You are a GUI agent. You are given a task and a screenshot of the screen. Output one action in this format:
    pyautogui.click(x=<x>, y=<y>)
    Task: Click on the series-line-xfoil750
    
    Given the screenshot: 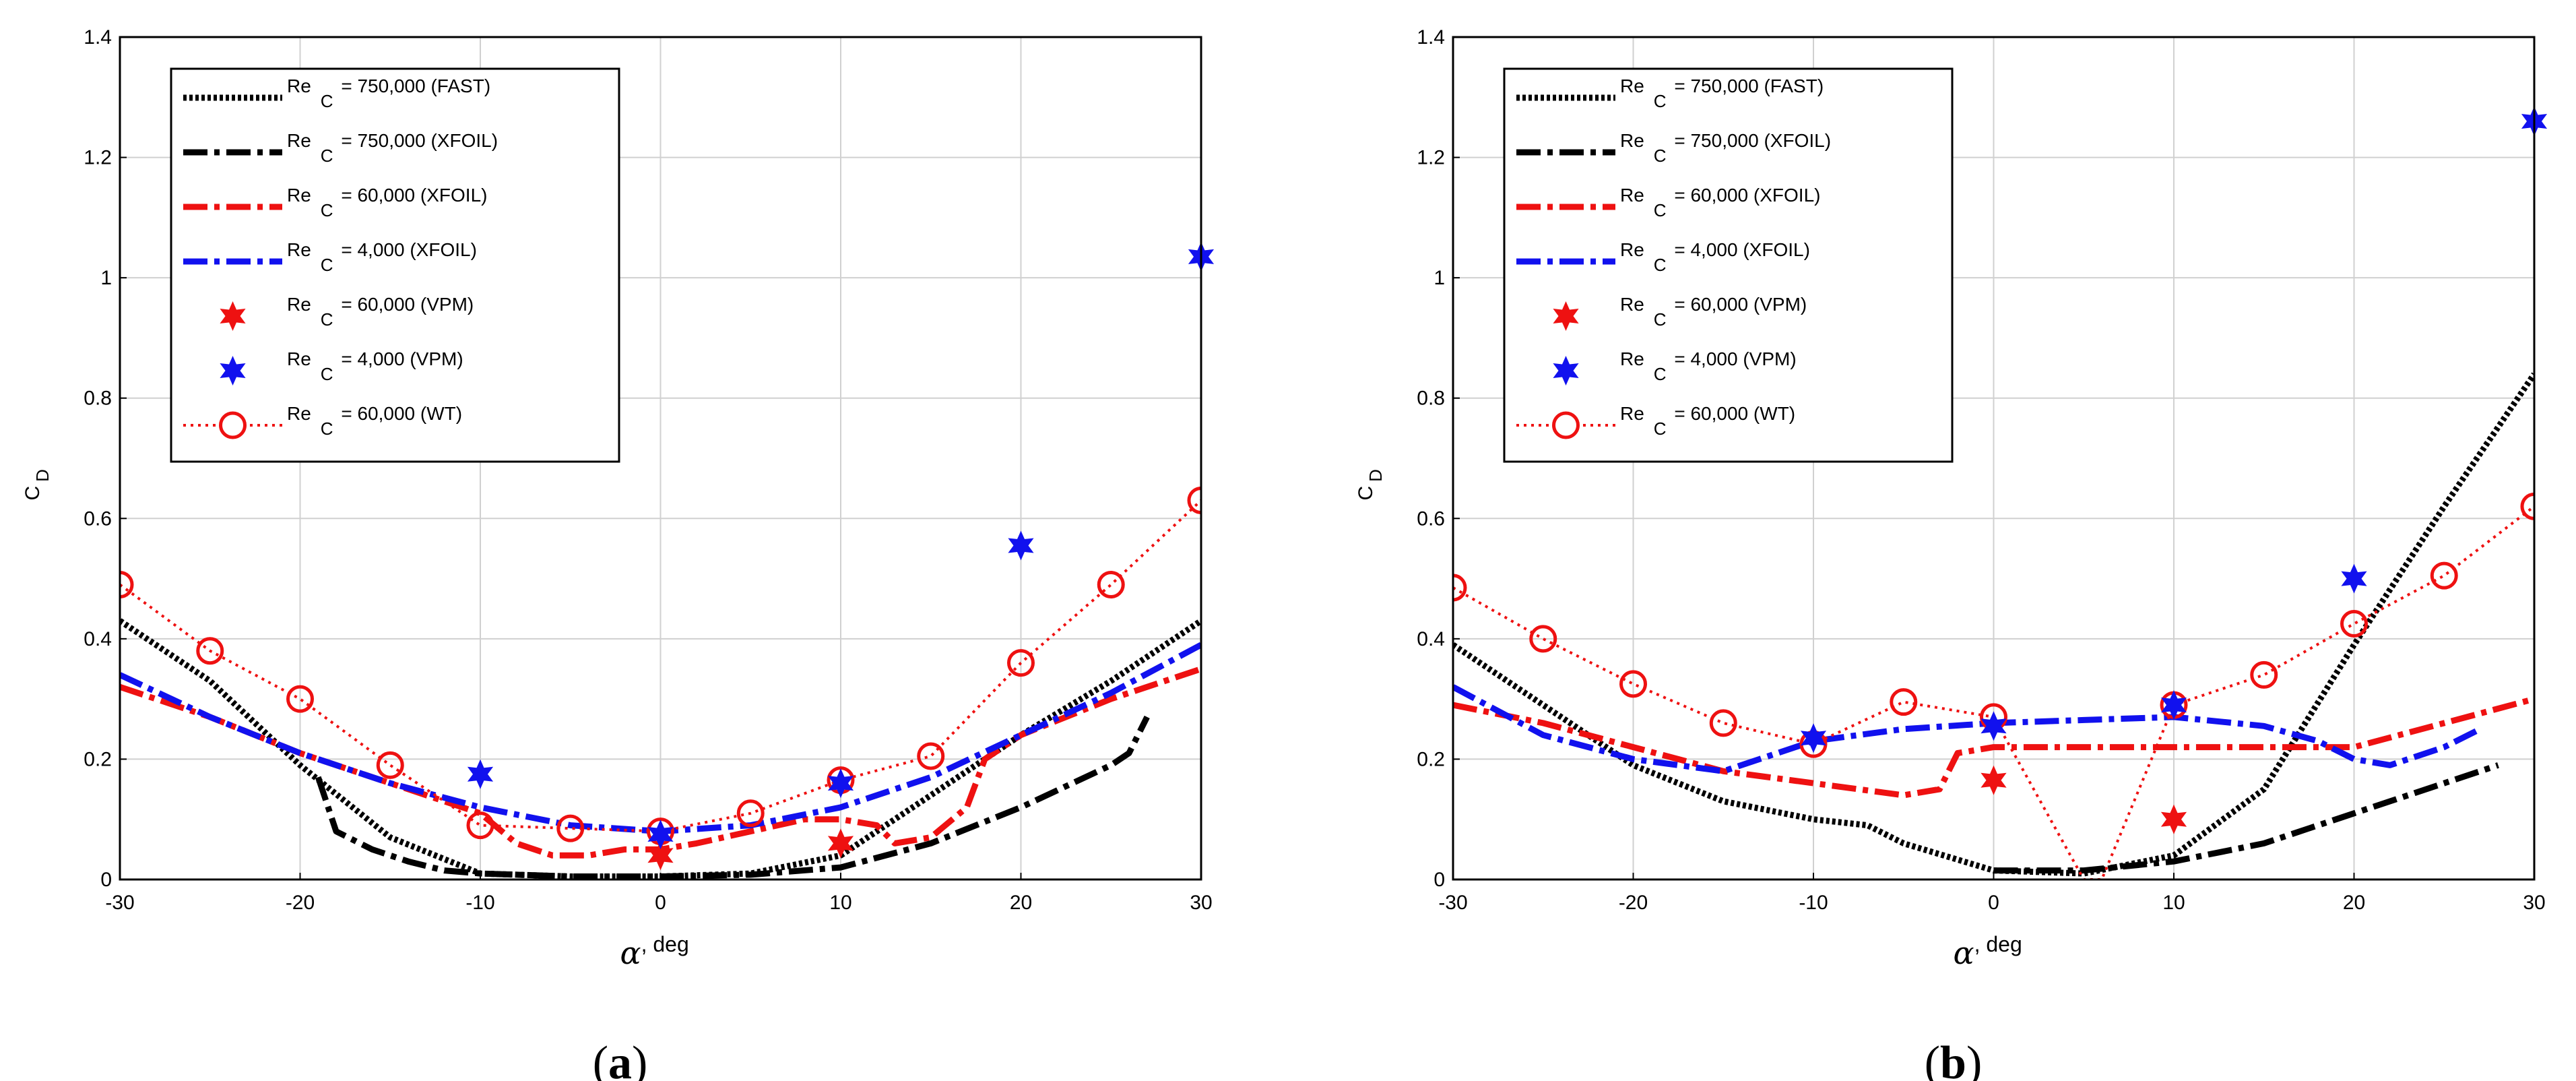 What is the action you would take?
    pyautogui.click(x=2246, y=818)
    